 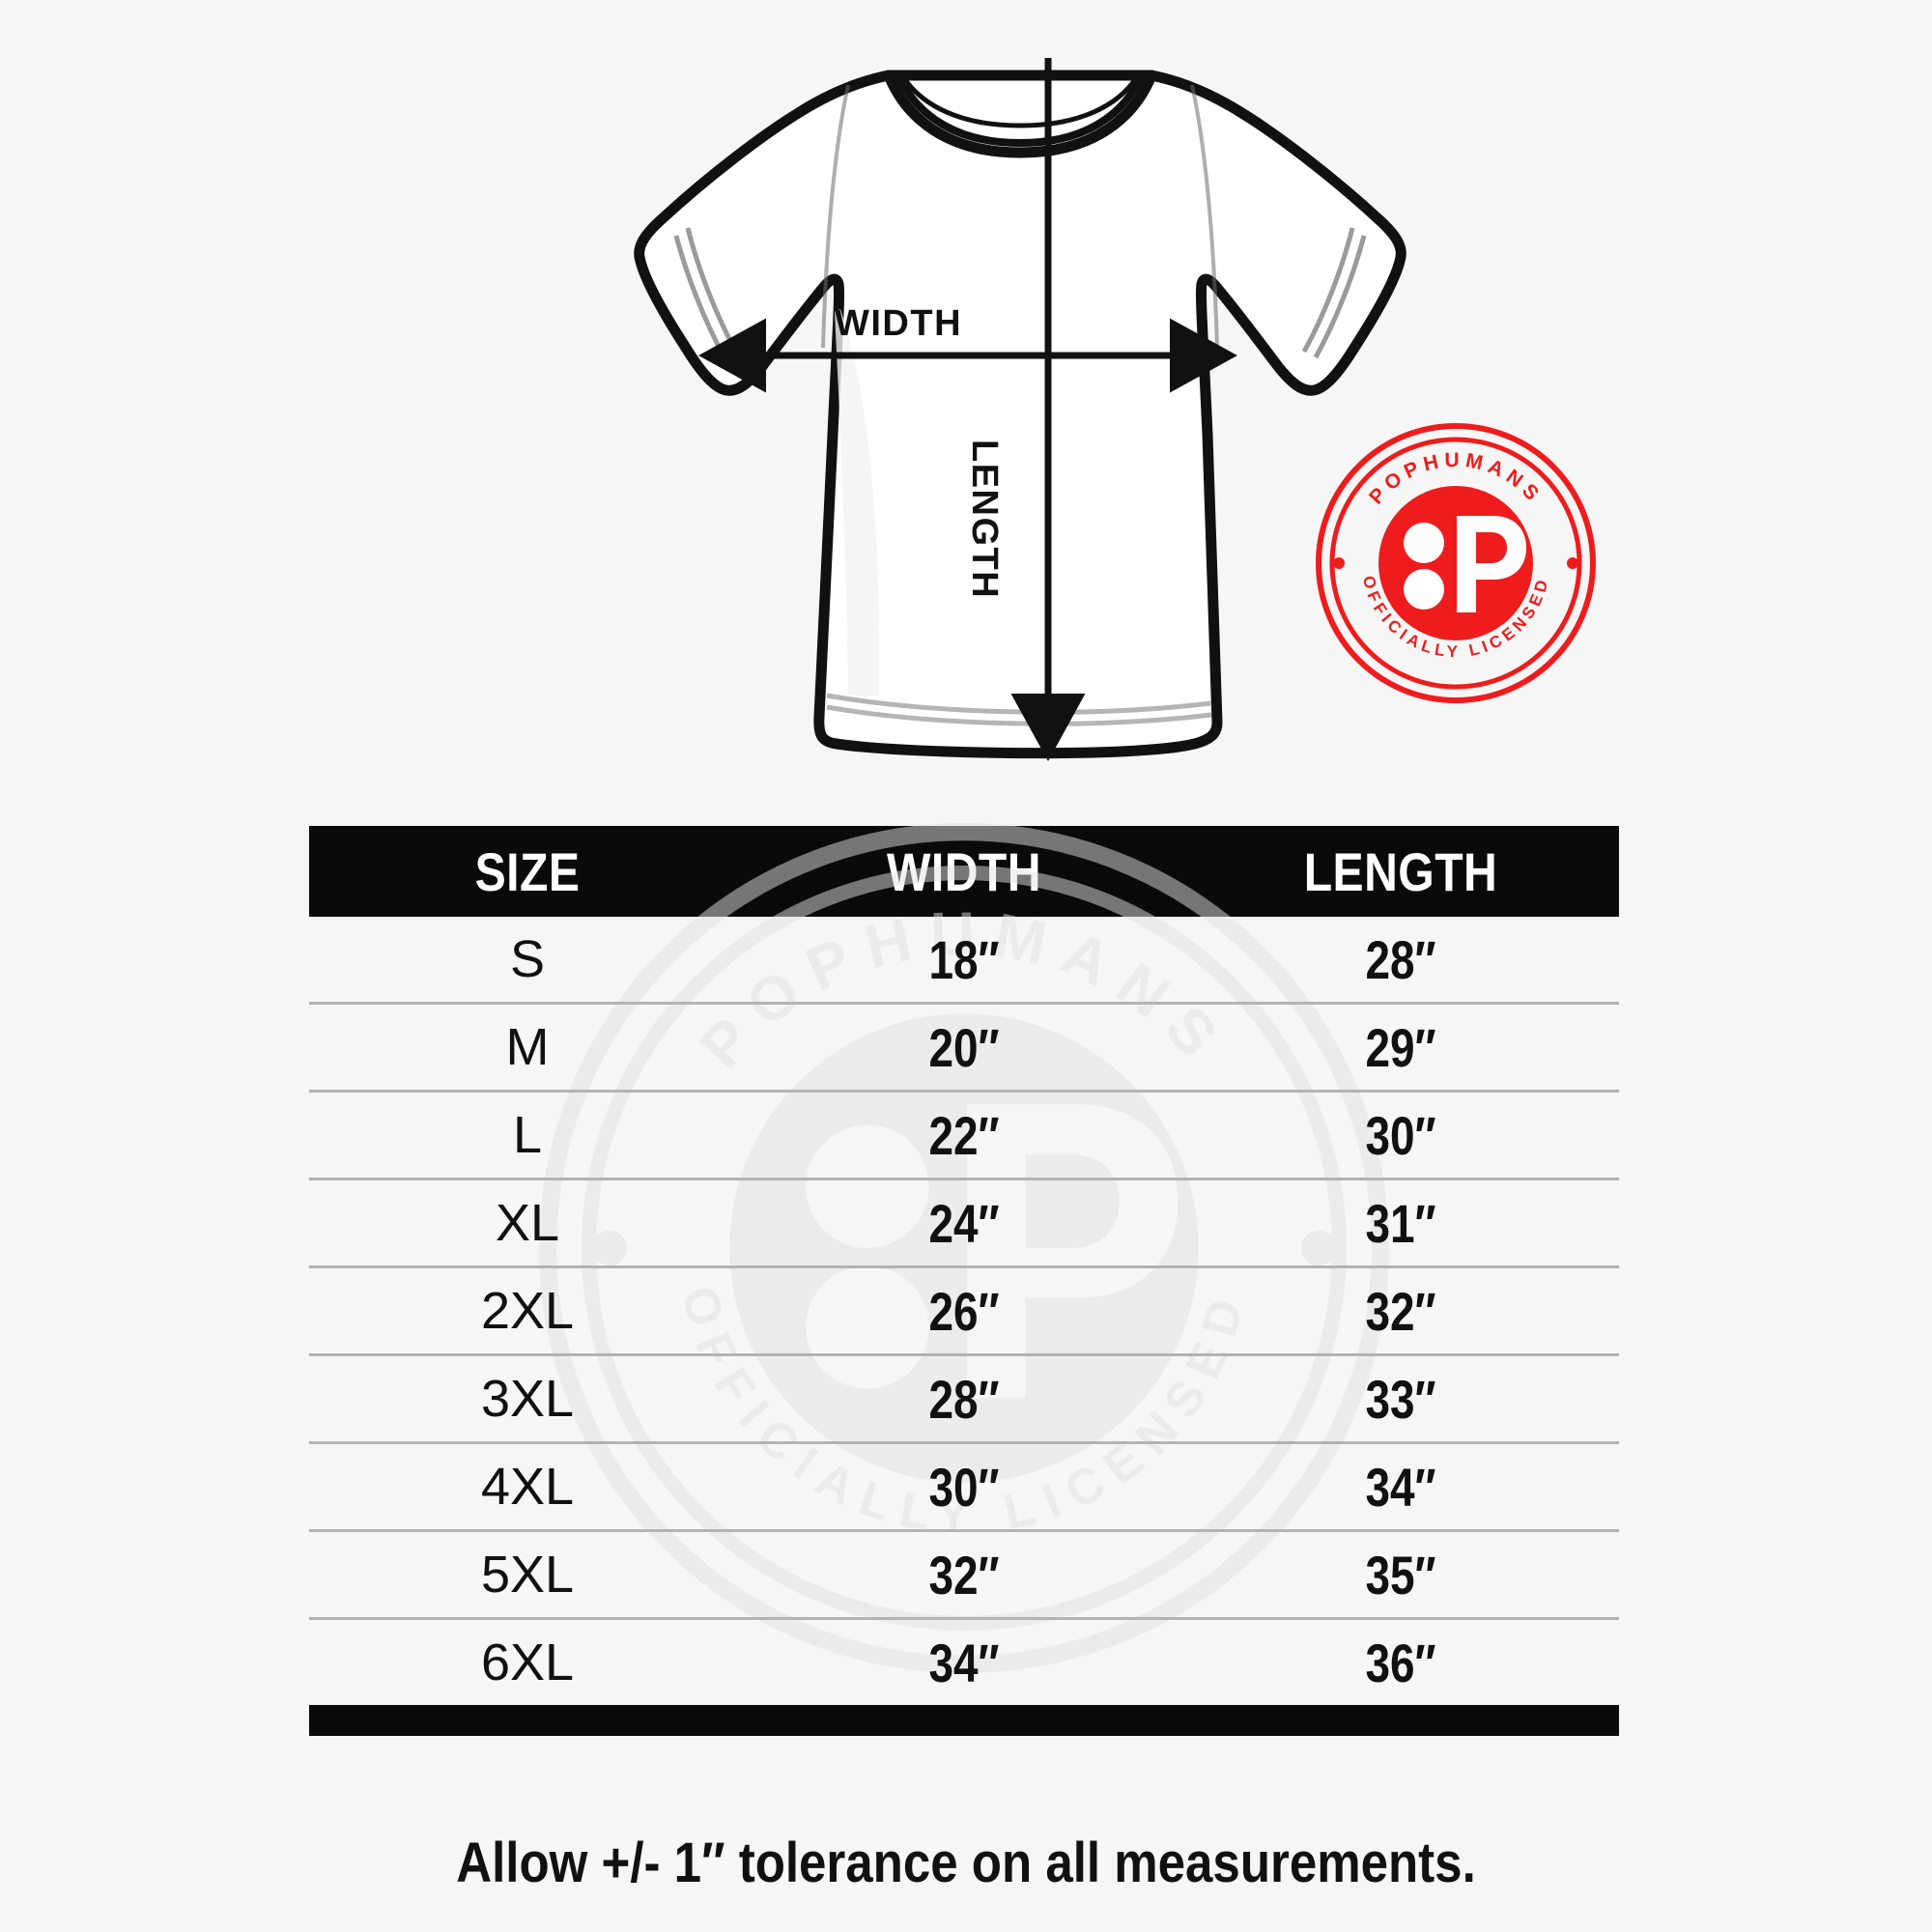 What do you see at coordinates (1400, 1487) in the screenshot?
I see `cell-length: 34″` at bounding box center [1400, 1487].